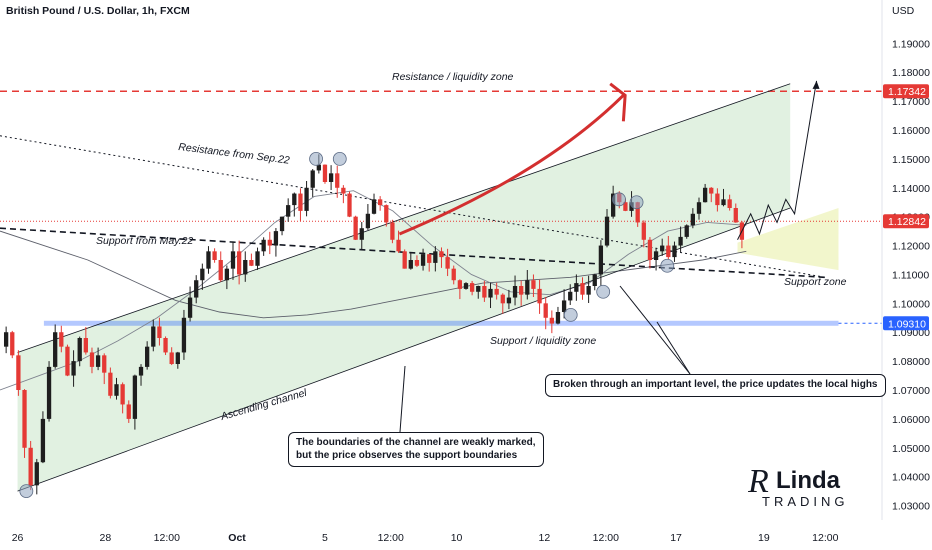 The image size is (932, 550). I want to click on support-may-line, so click(413, 253).